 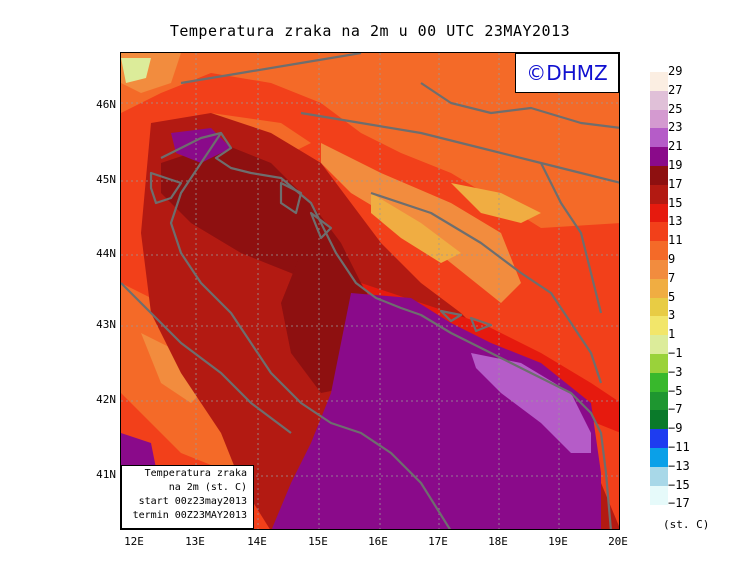 I want to click on lat-tick-42n: 42N, so click(x=106, y=399).